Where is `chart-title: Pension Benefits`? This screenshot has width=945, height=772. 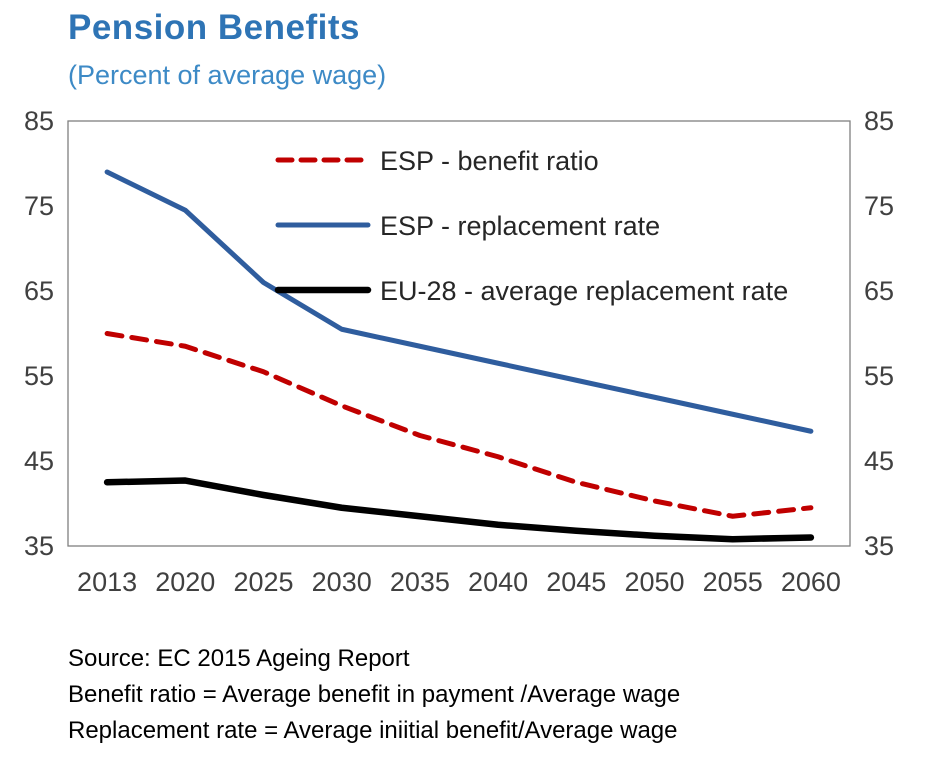 chart-title: Pension Benefits is located at coordinates (214, 27).